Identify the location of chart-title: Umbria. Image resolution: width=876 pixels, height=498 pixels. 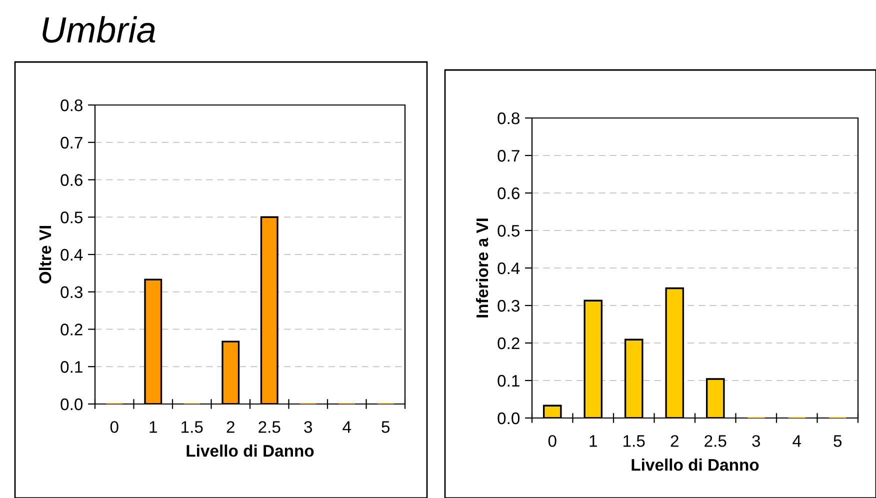
(99, 29).